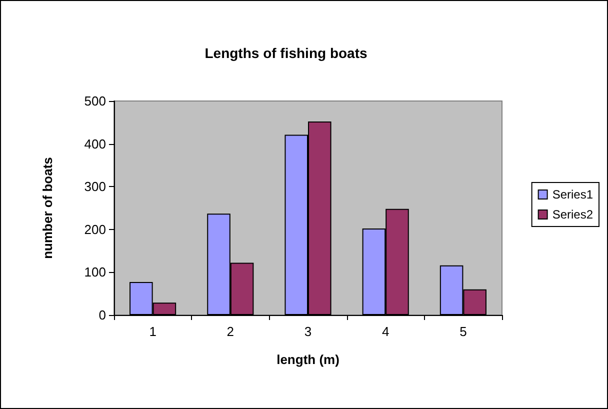 This screenshot has width=608, height=409. What do you see at coordinates (95, 101) in the screenshot?
I see `y-tick-label: 500` at bounding box center [95, 101].